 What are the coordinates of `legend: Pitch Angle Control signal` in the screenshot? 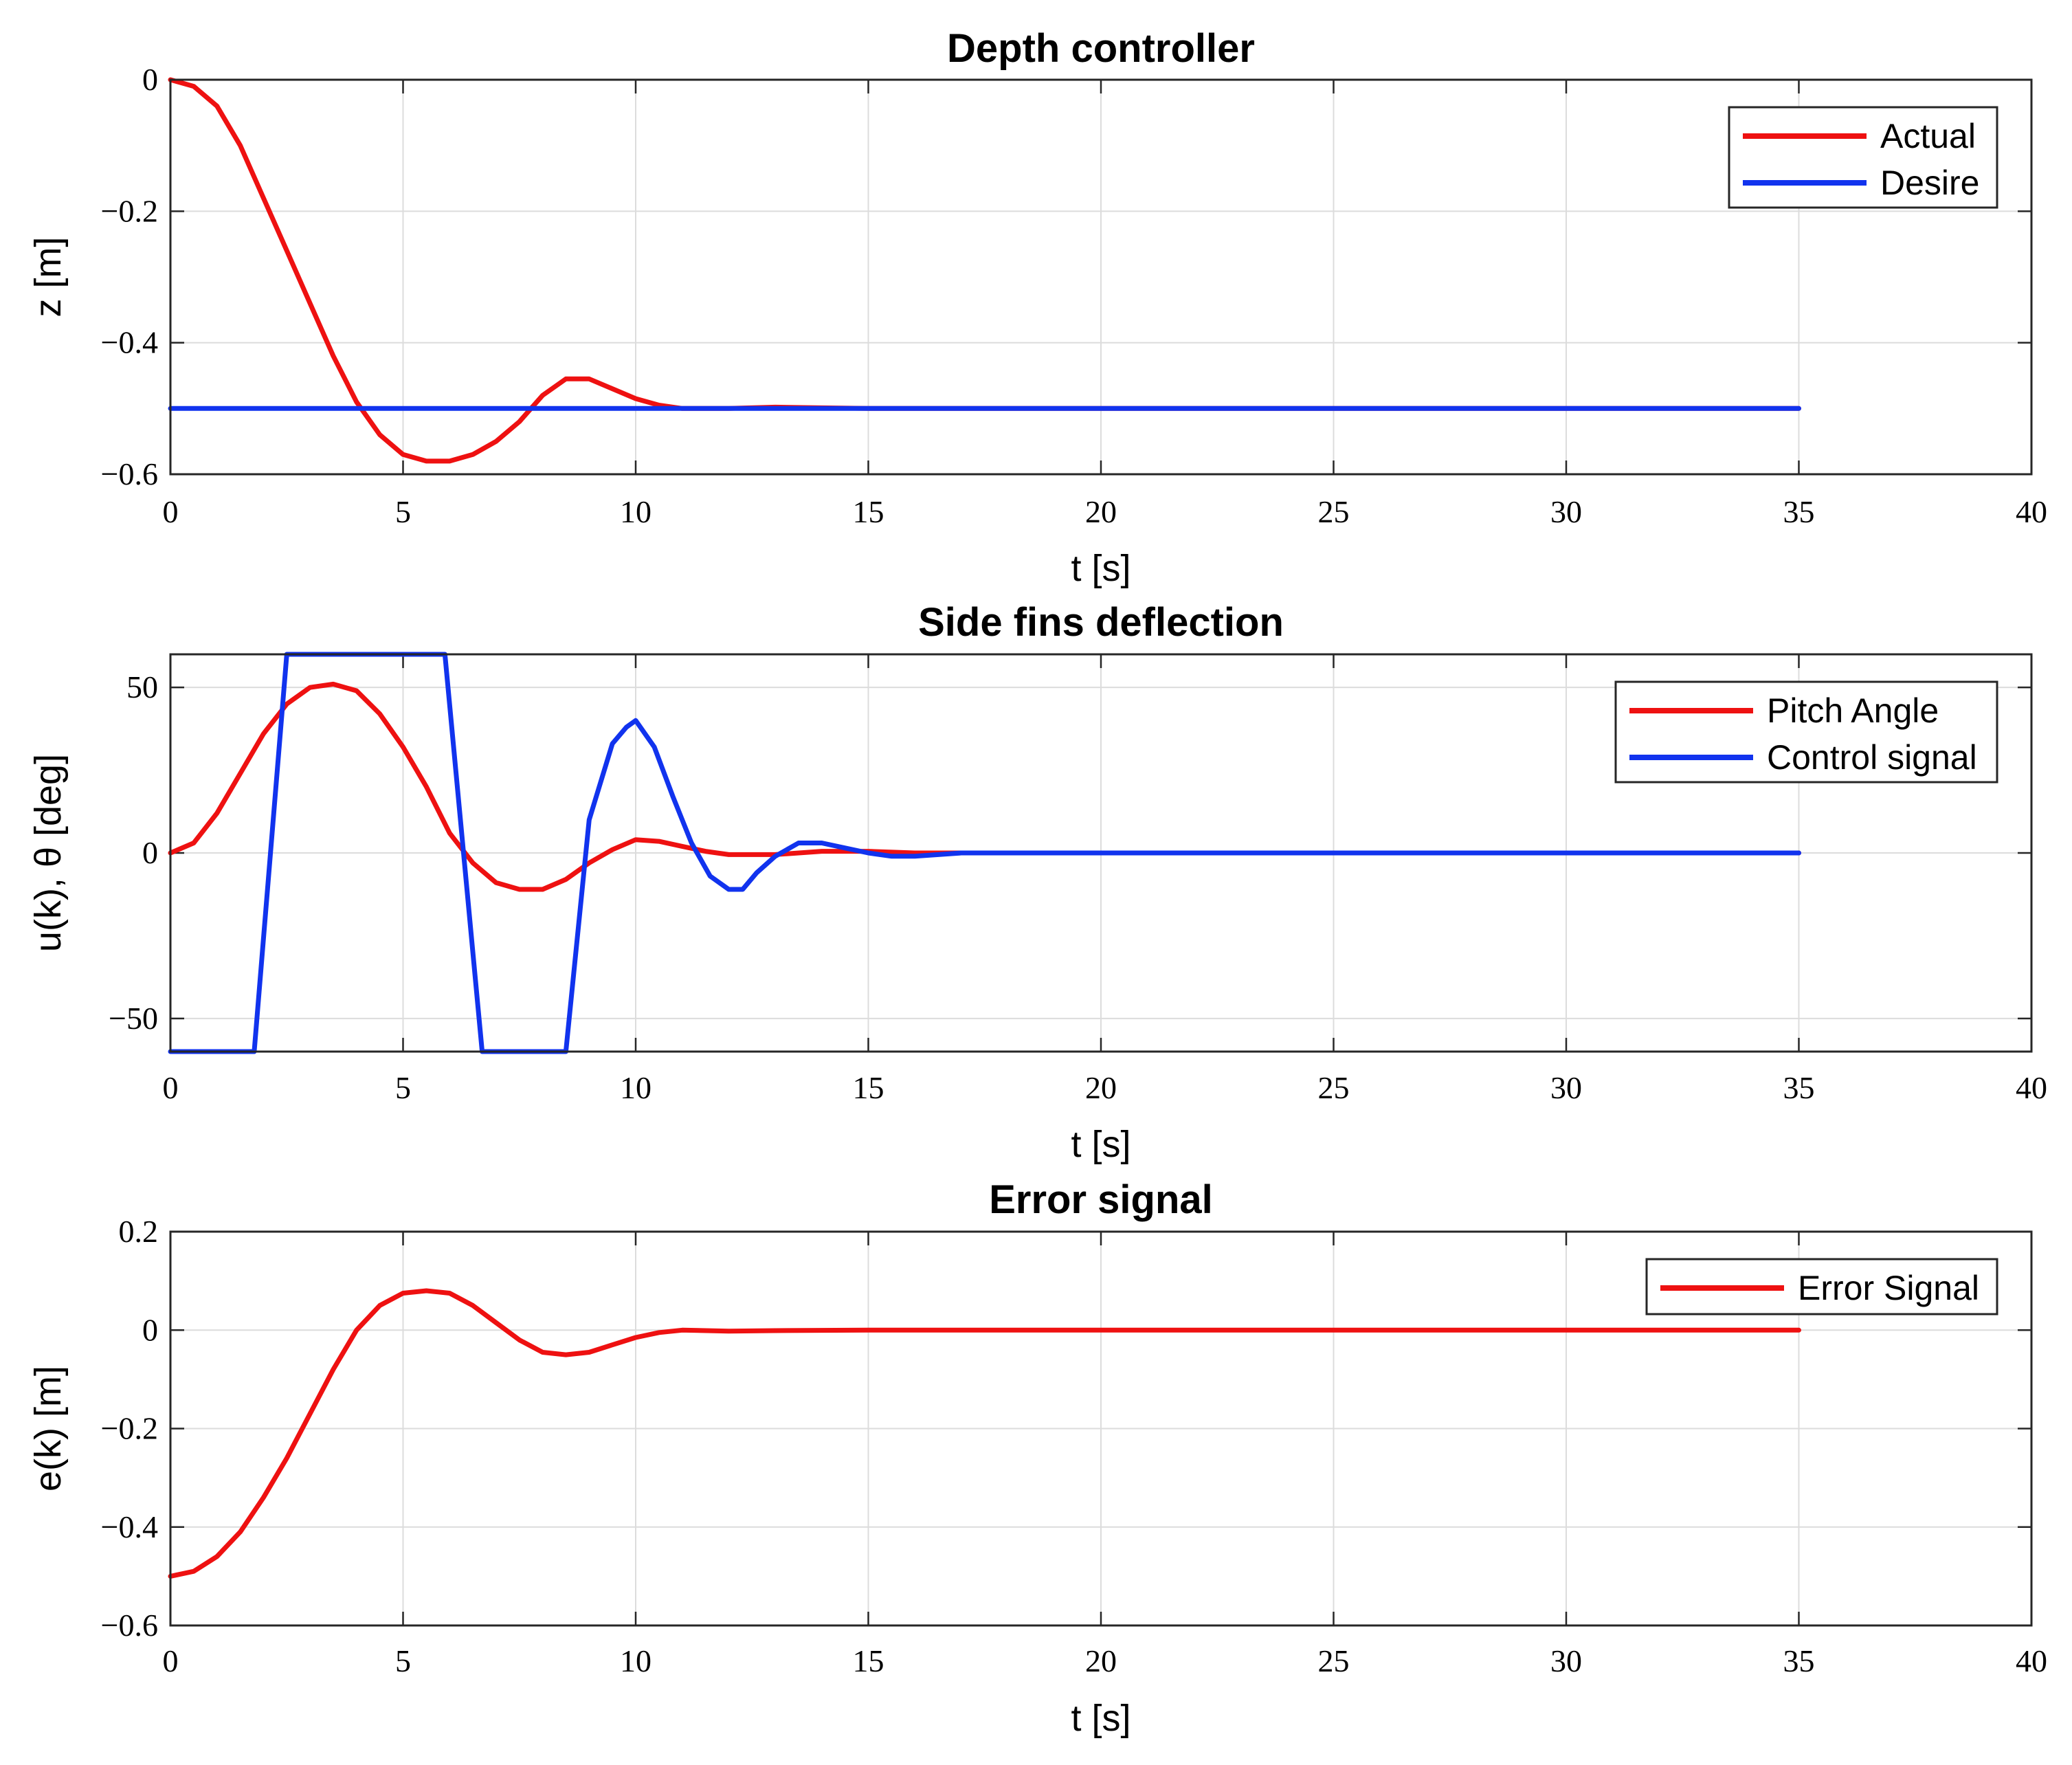 It's located at (1806, 732).